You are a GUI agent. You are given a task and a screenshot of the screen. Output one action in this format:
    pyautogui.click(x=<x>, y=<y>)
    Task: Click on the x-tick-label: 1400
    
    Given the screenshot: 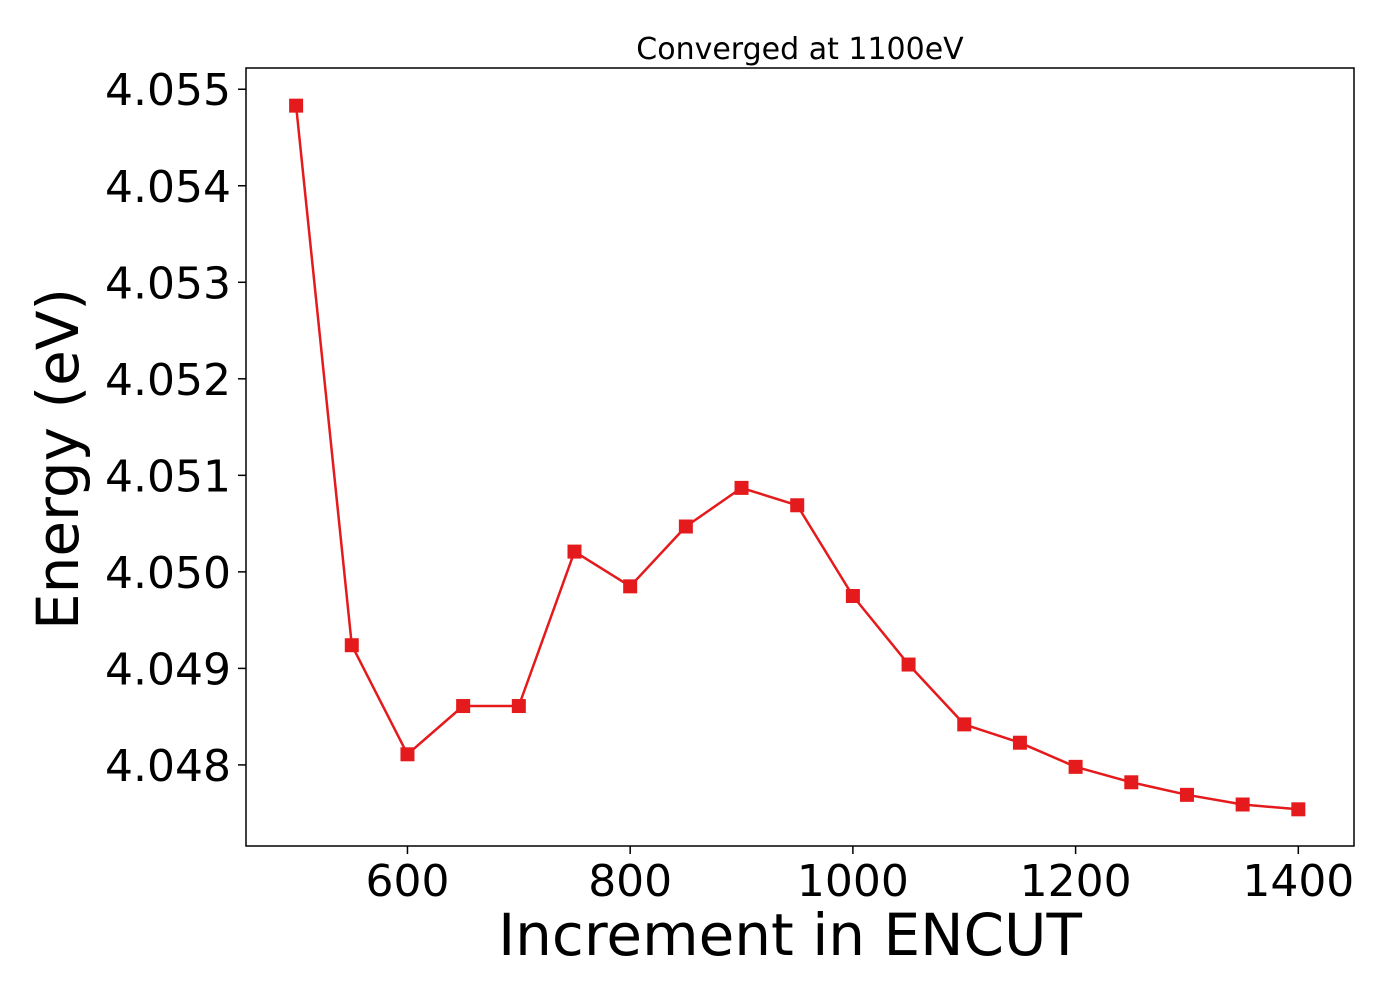 What is the action you would take?
    pyautogui.click(x=1298, y=881)
    